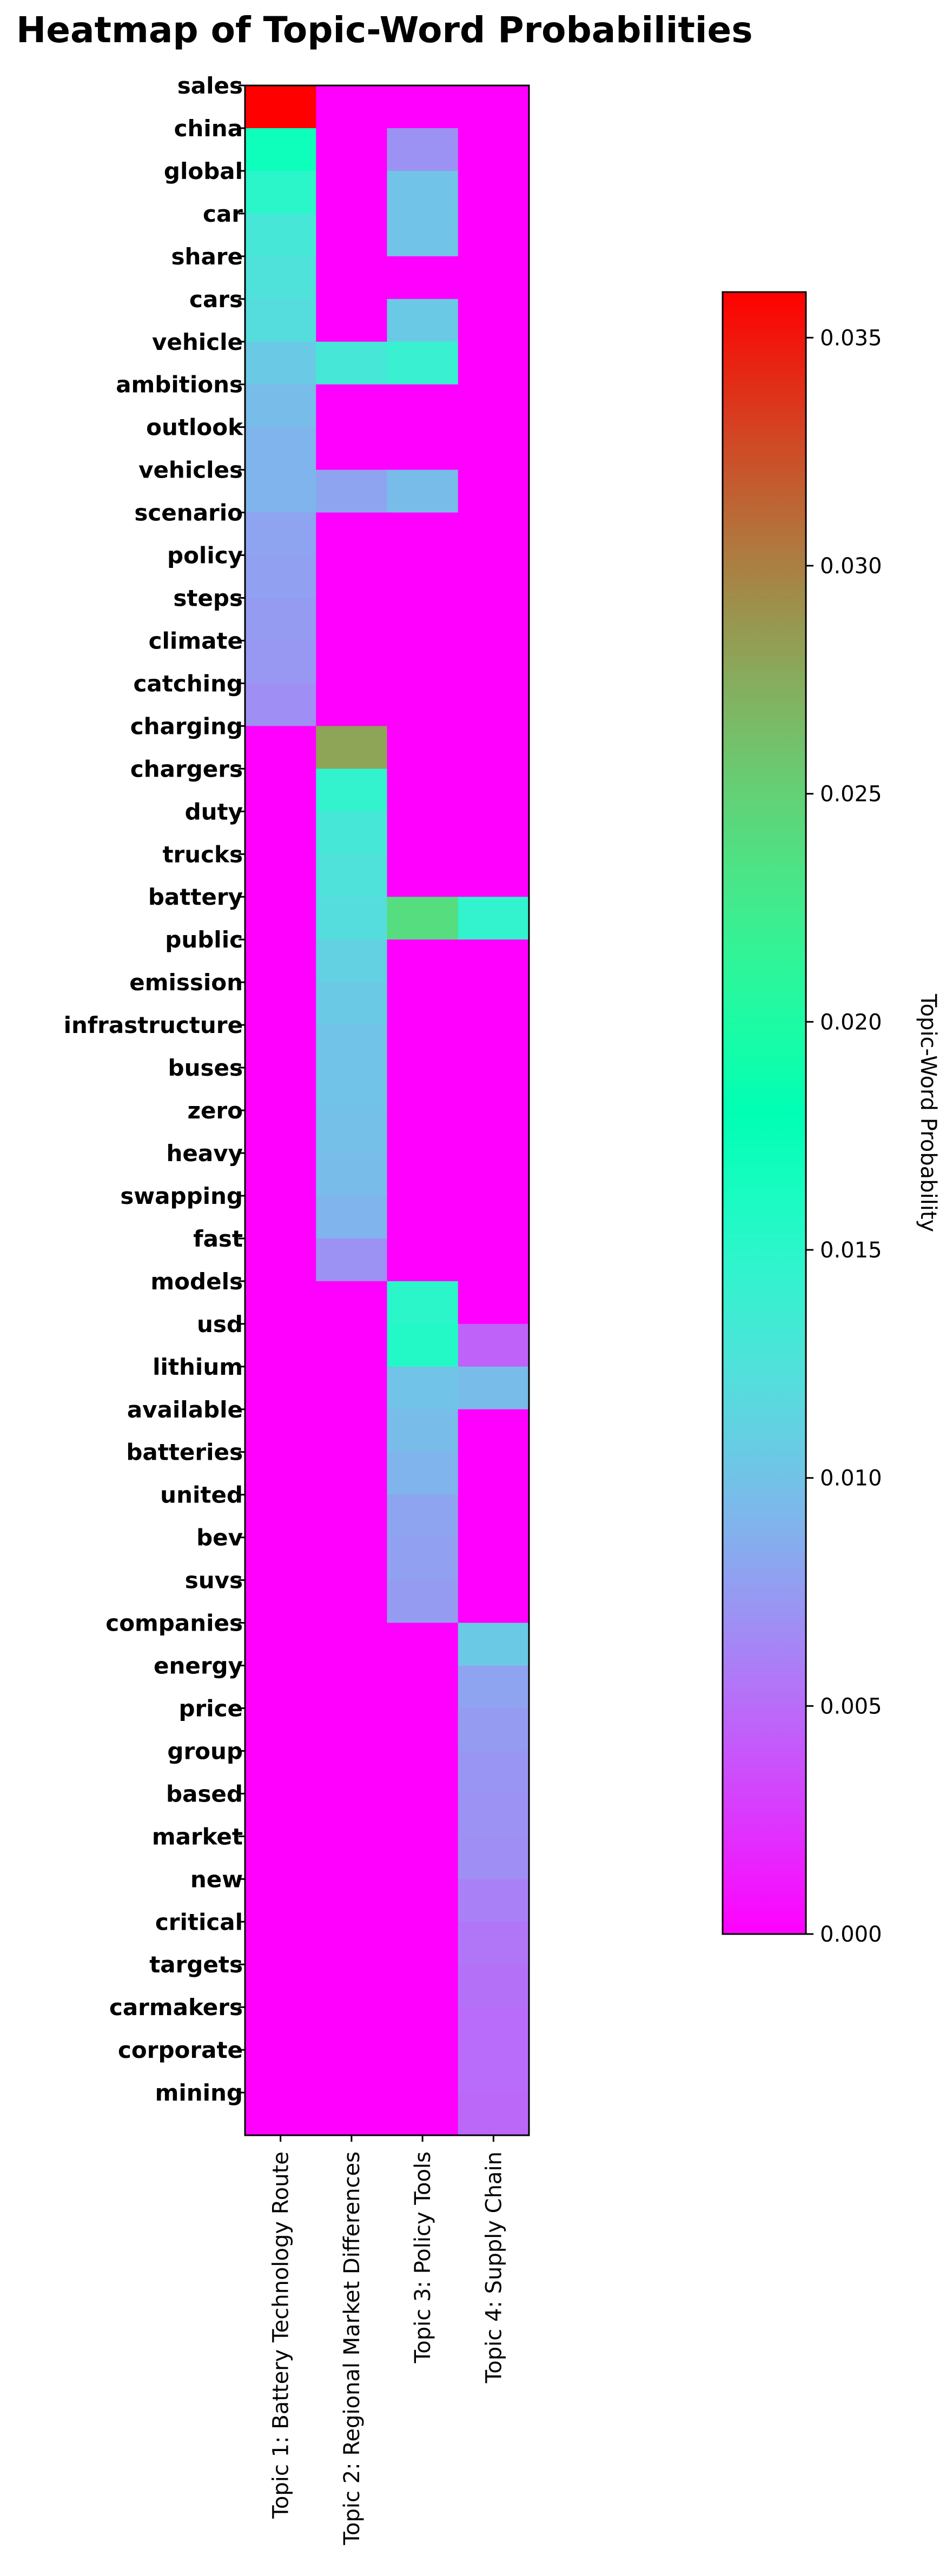  Describe the element at coordinates (928, 1113) in the screenshot. I see `colorbar-label: Topic-Word Probability` at that location.